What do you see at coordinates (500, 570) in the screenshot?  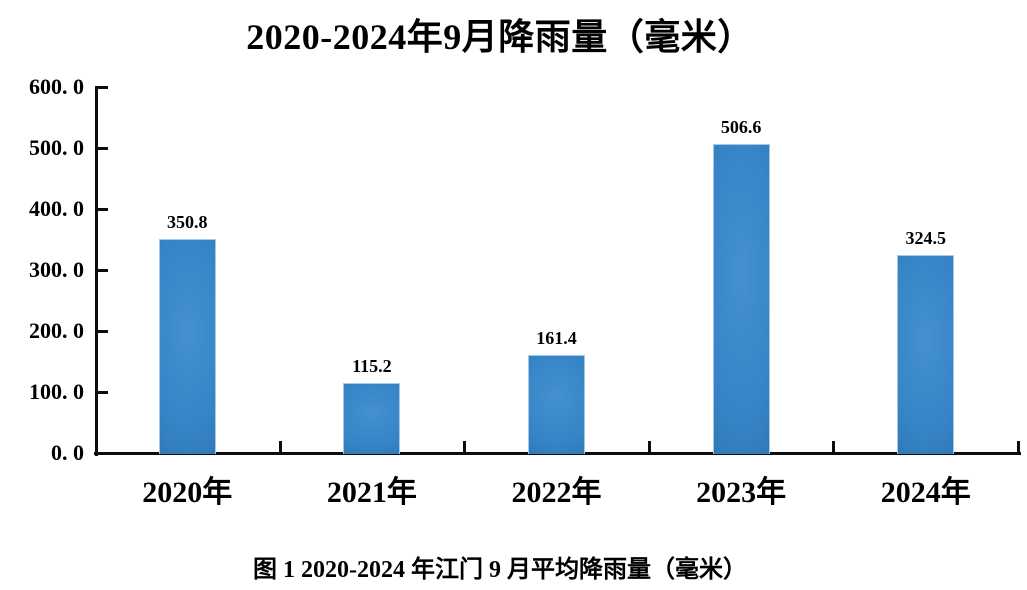 I see `figure-caption: 图 1 2020-2024 年江门 9 月平均降雨量（毫米）` at bounding box center [500, 570].